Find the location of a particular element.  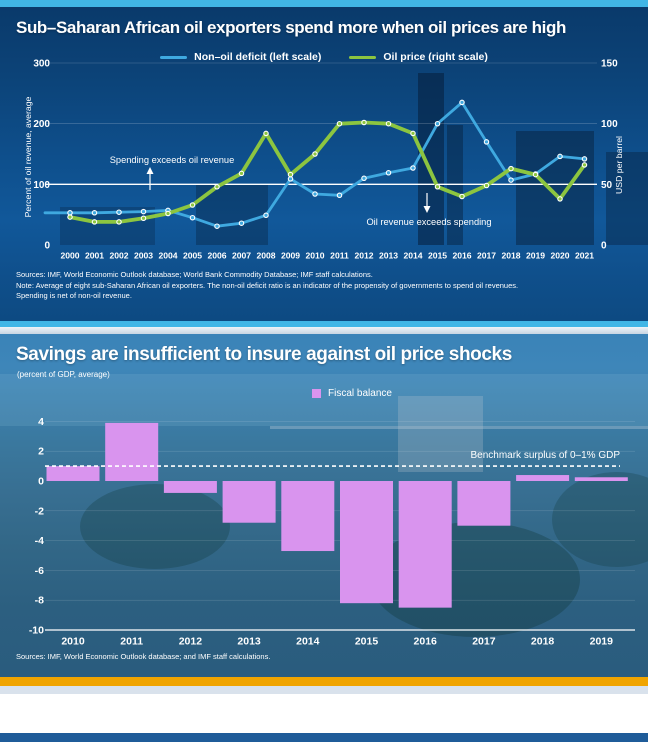

svg-text: 2020 is located at coordinates (559, 256).